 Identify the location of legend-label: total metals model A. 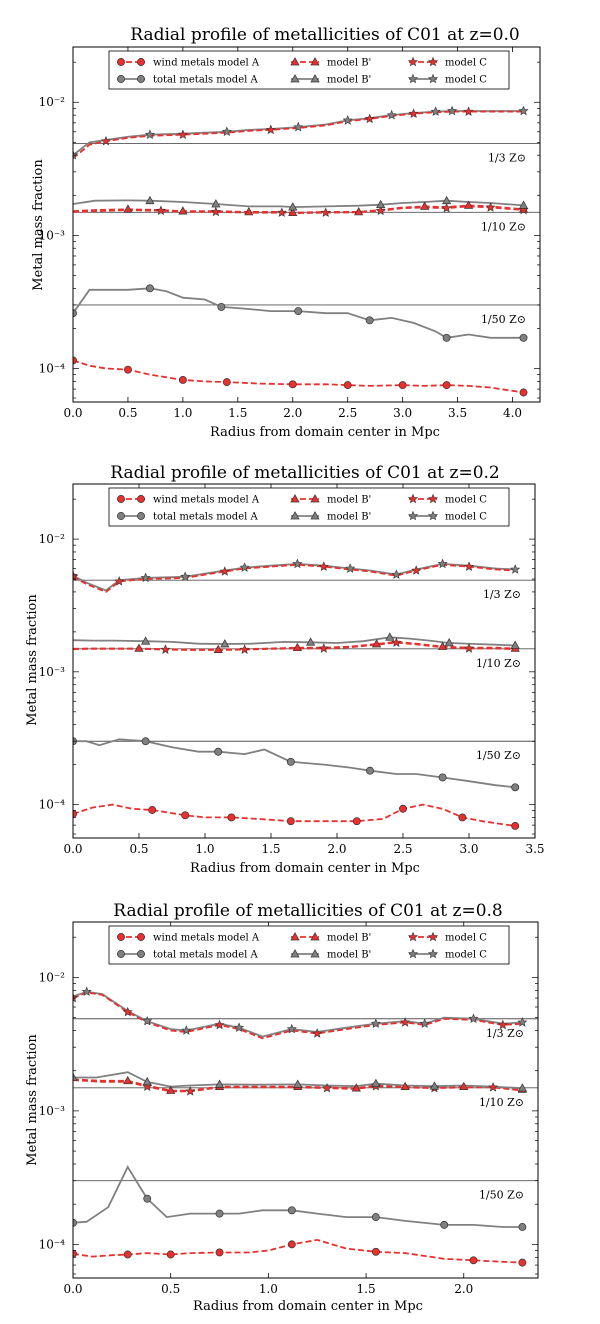
(205, 955).